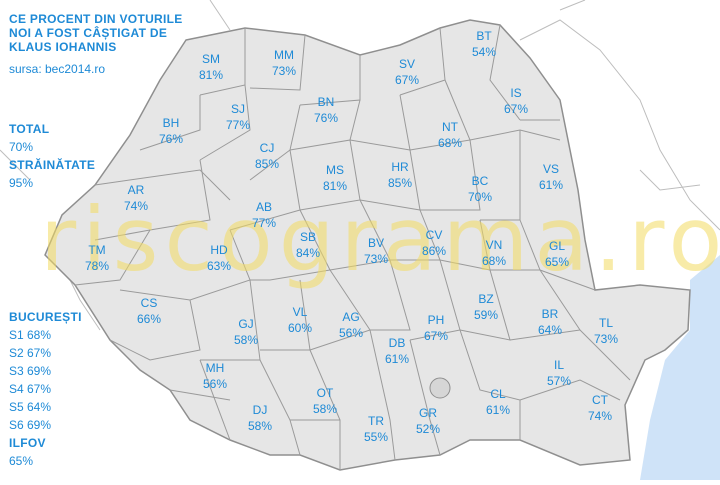 The image size is (720, 485). Describe the element at coordinates (550, 322) in the screenshot. I see `county-label-br: BR 64%` at that location.